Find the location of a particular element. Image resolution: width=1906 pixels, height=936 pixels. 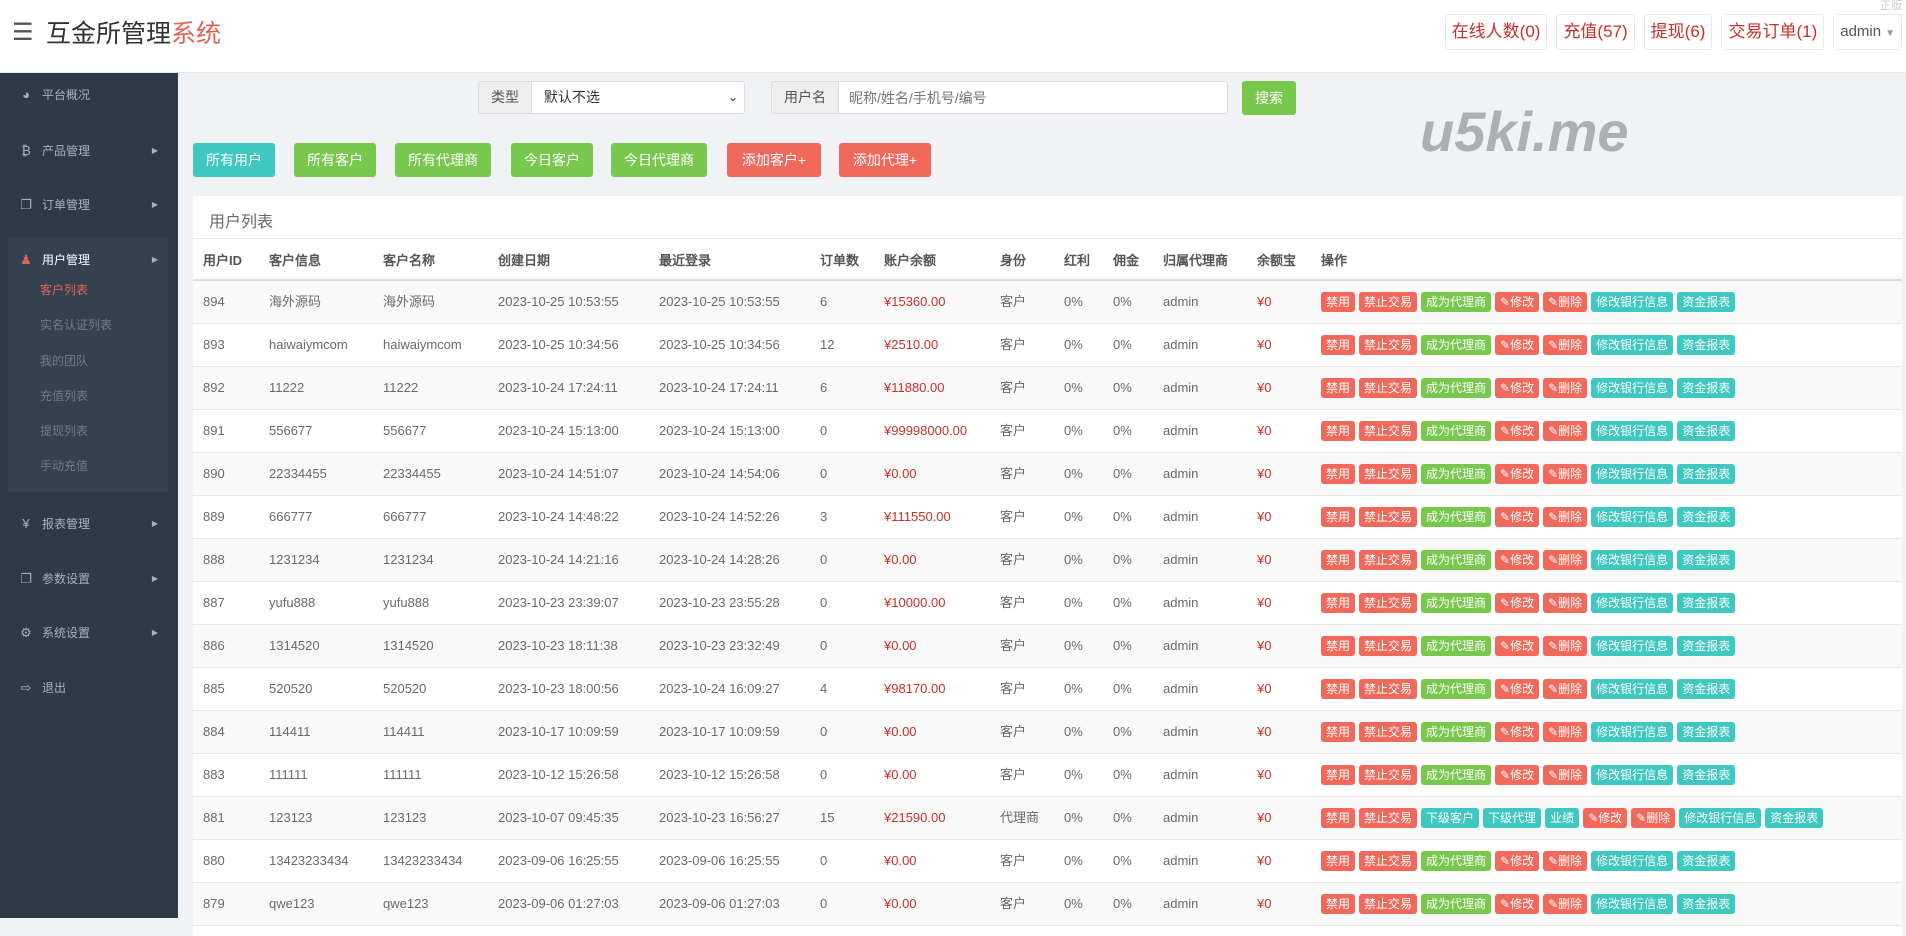

user-menu-dropdown: admin ▼ is located at coordinates (1867, 32).